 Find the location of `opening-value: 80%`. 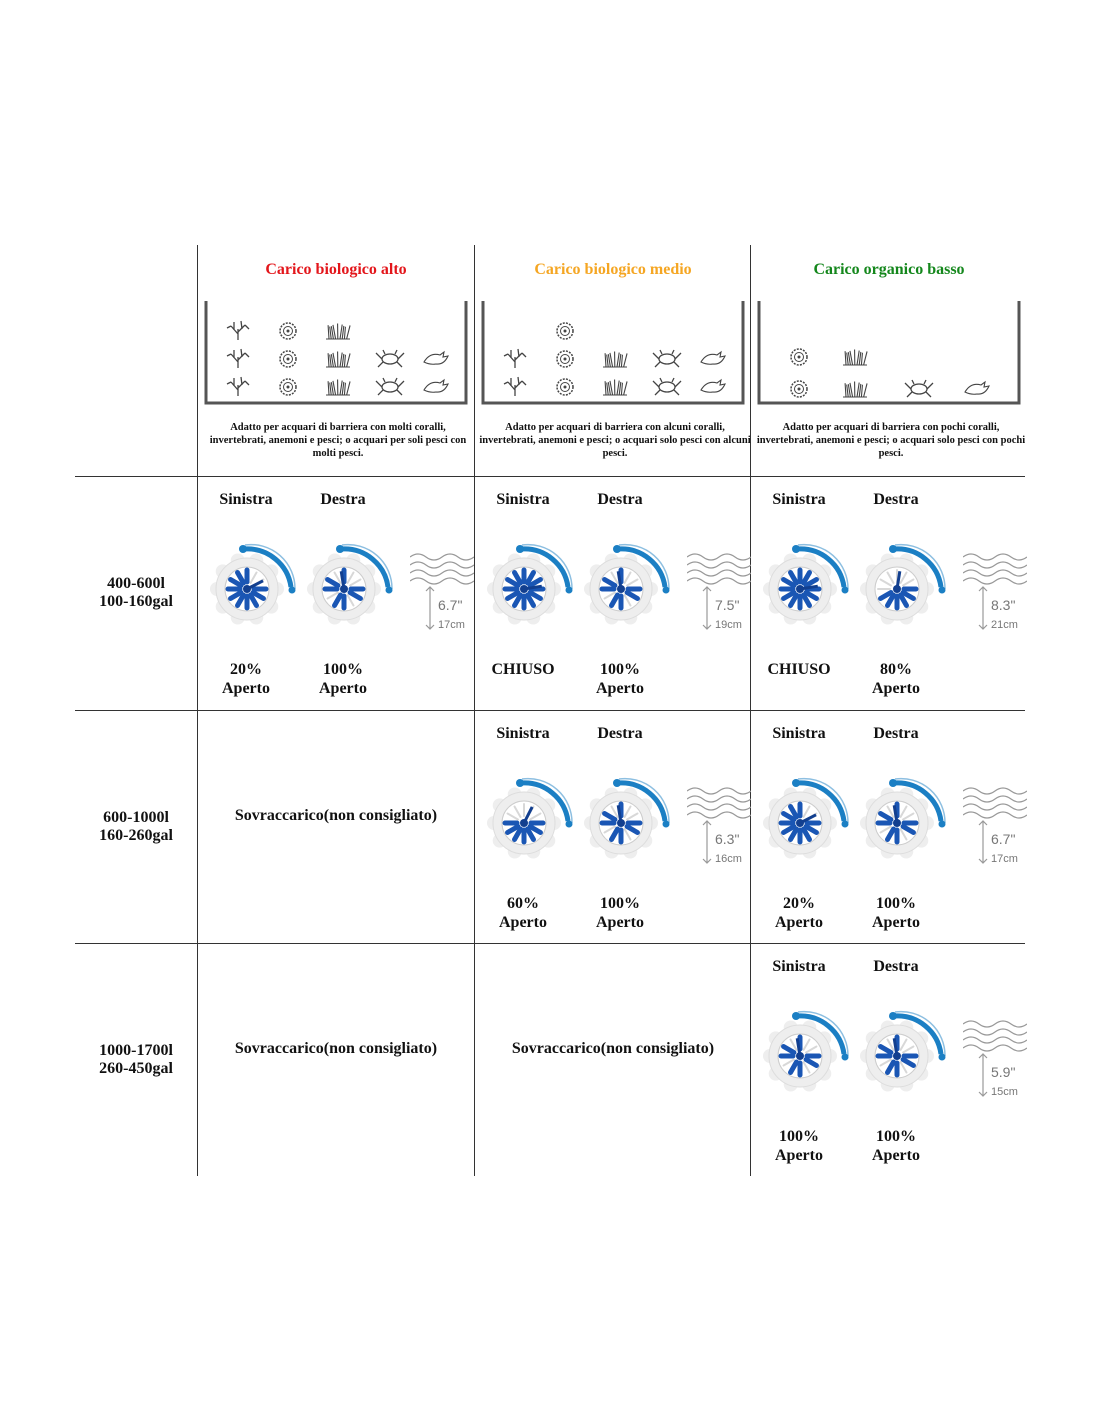

opening-value: 80% is located at coordinates (896, 669).